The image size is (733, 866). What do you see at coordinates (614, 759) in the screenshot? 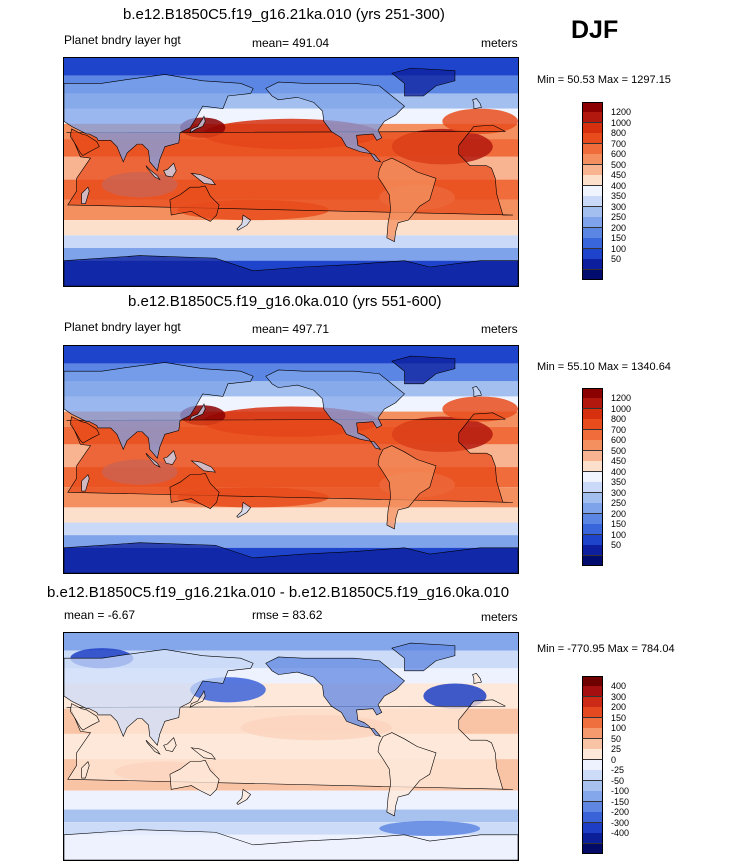
I see `colorbar-tick-label: 0` at bounding box center [614, 759].